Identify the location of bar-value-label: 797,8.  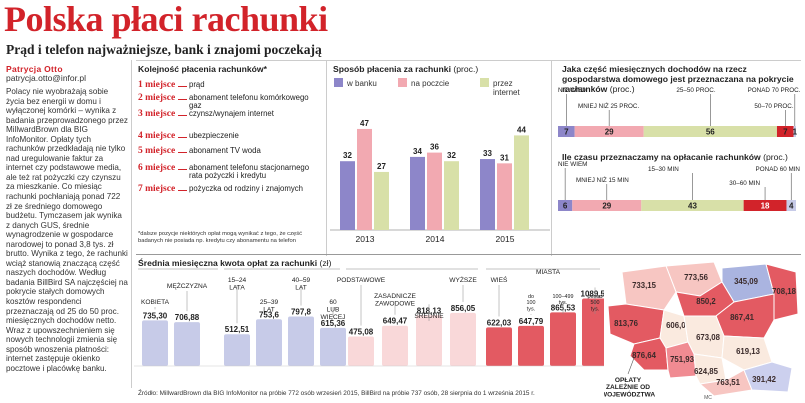
(301, 312).